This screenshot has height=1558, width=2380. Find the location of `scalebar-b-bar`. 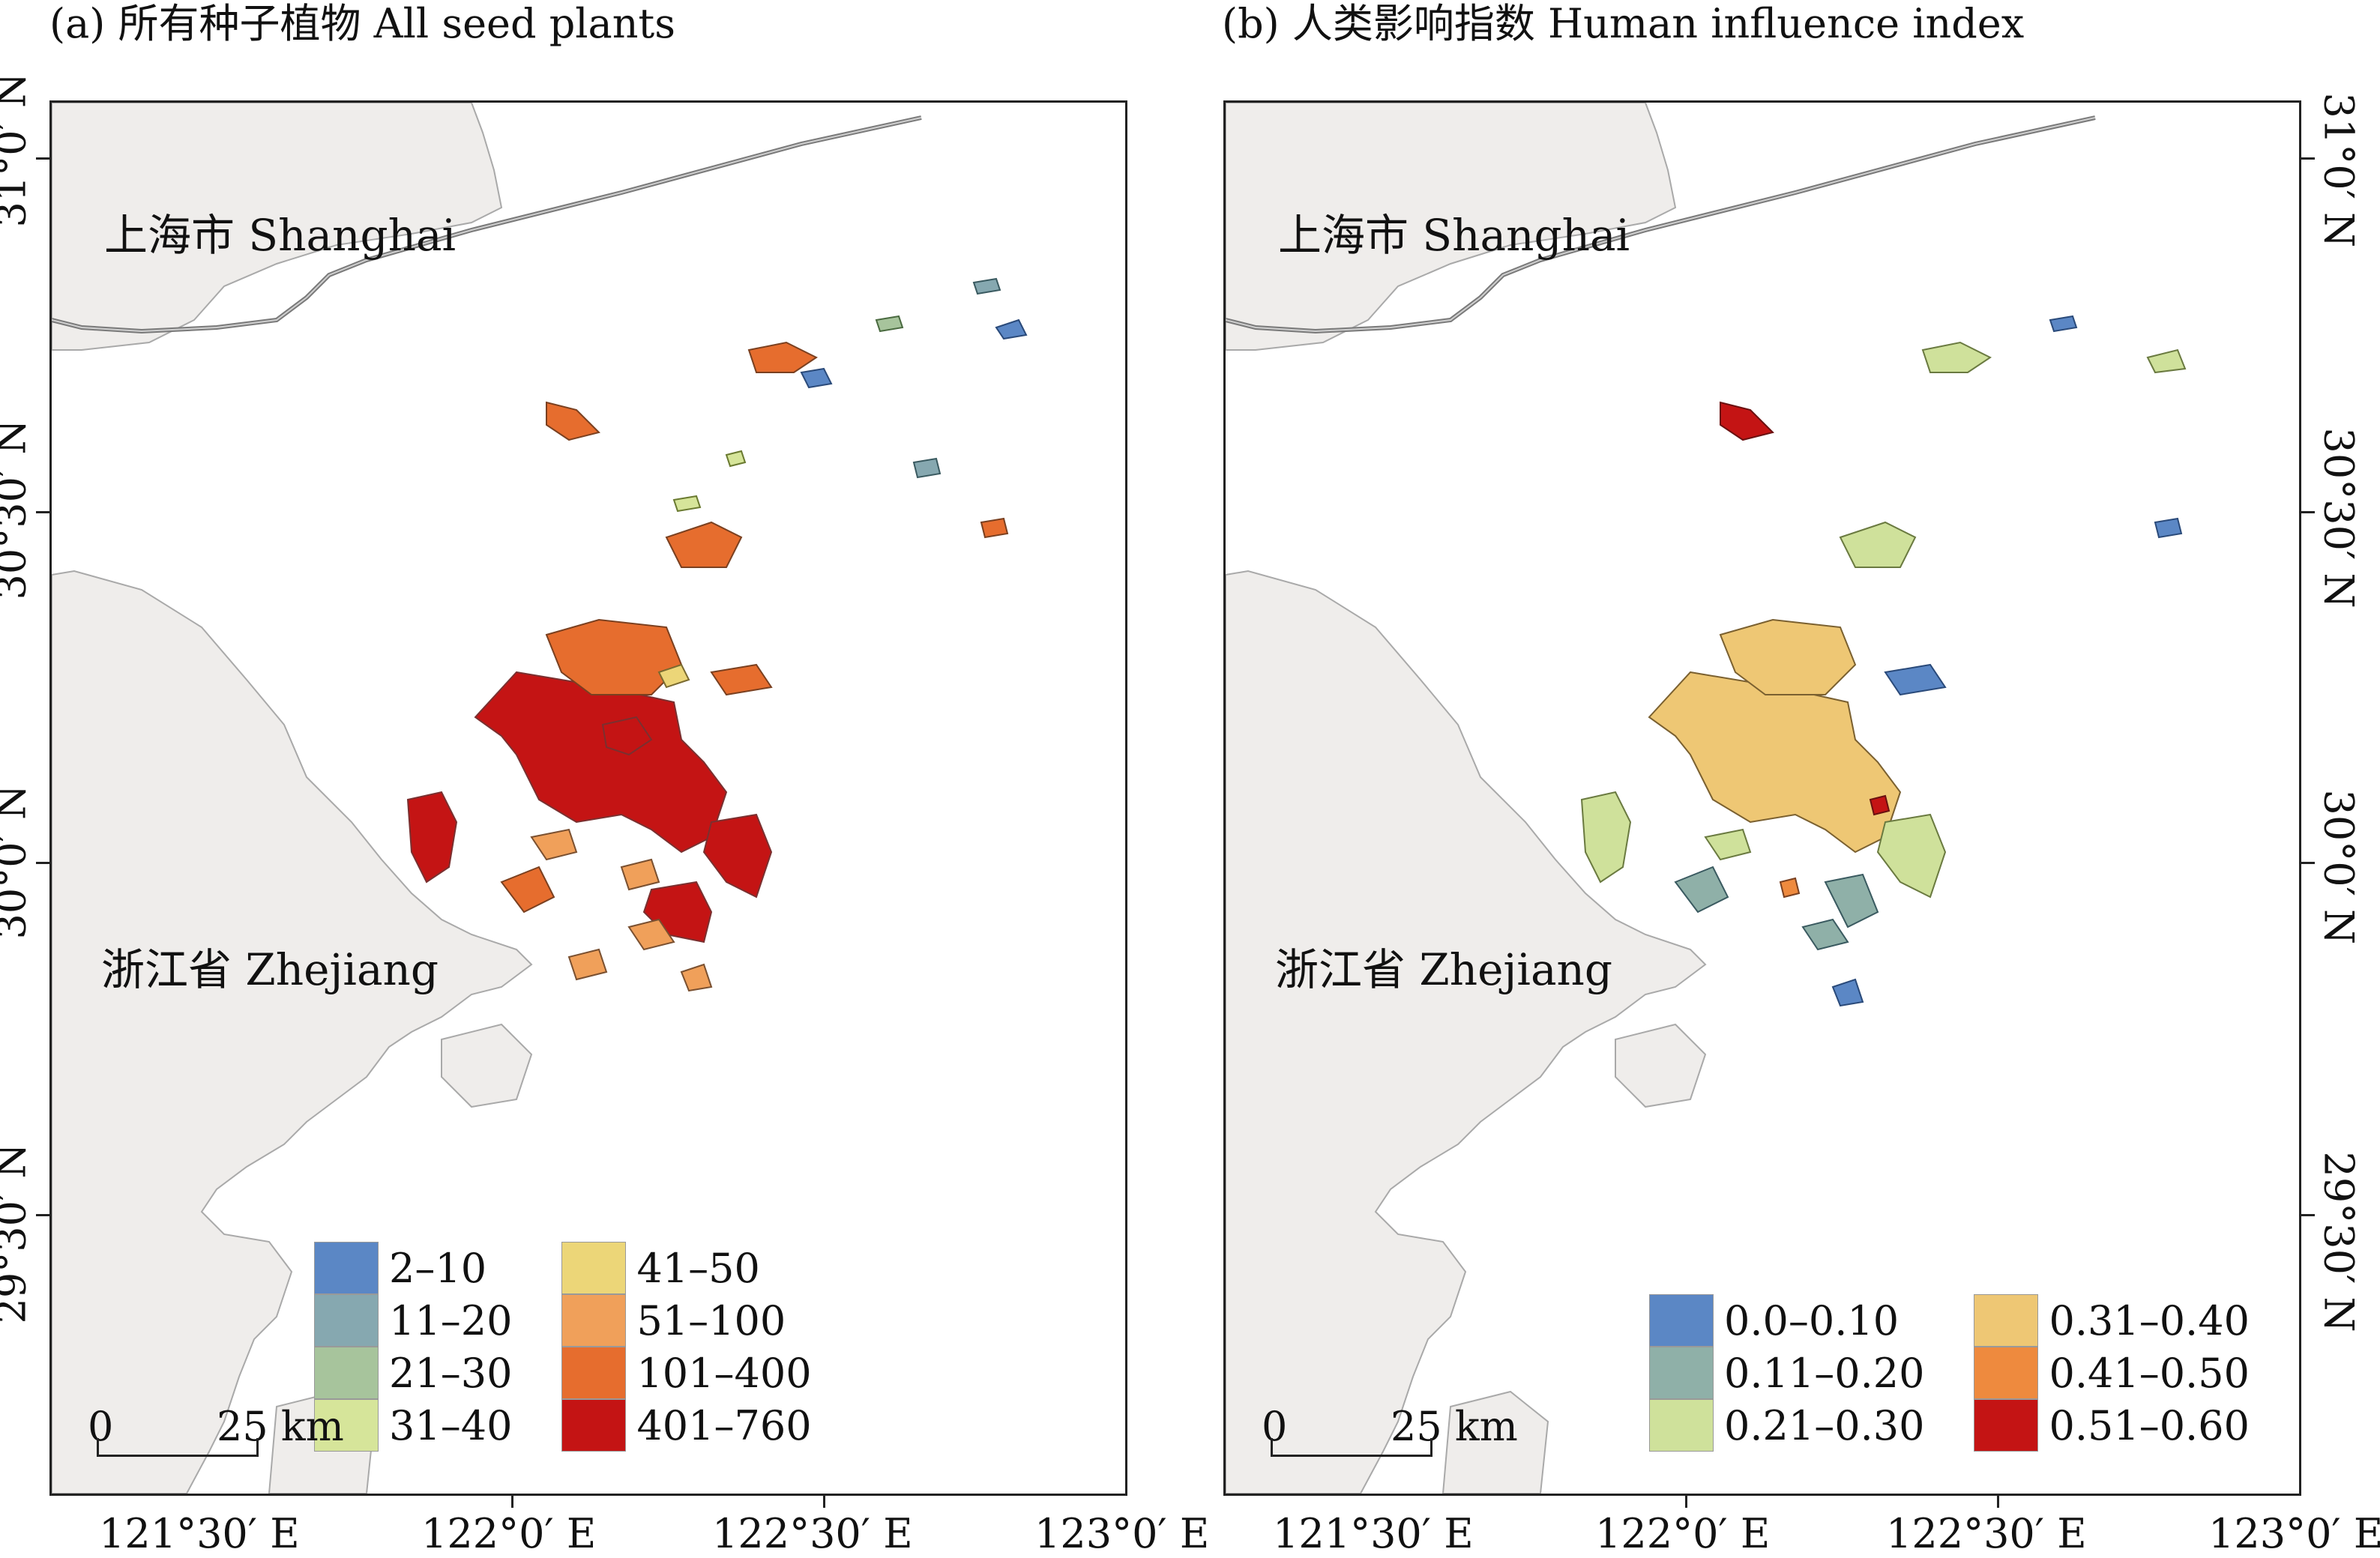

scalebar-b-bar is located at coordinates (1351, 1447).